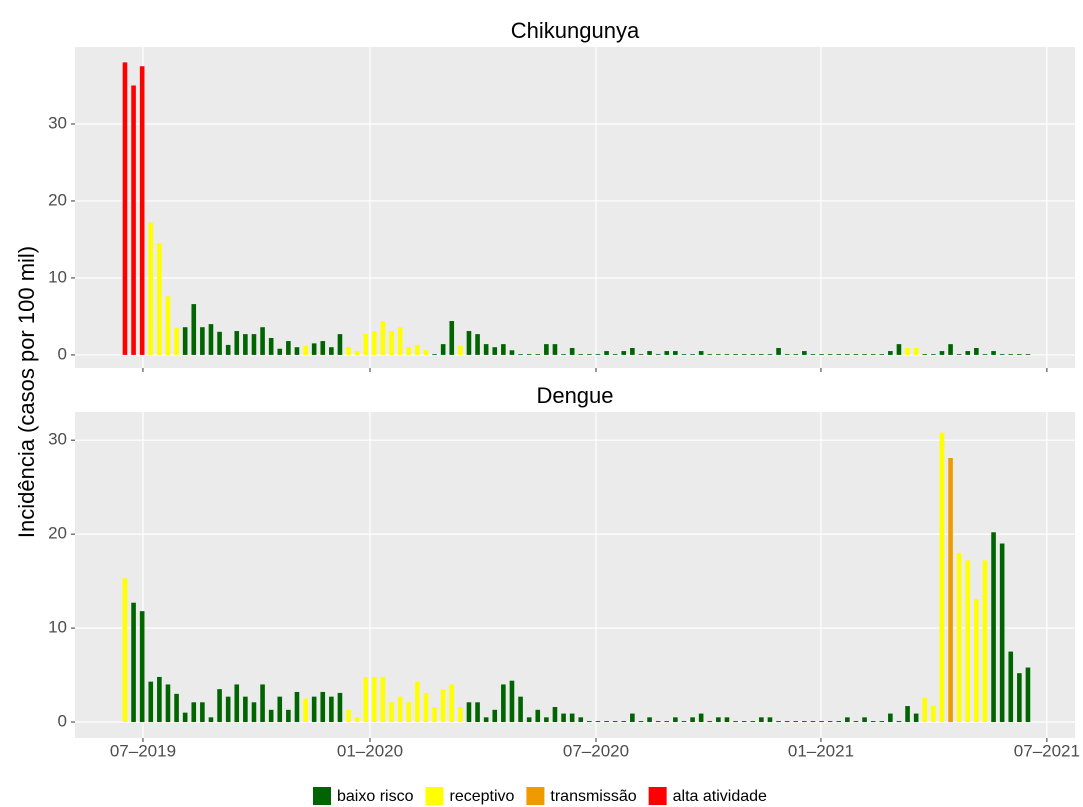 This screenshot has height=807, width=1083. I want to click on legend-label: baixo risco, so click(375, 796).